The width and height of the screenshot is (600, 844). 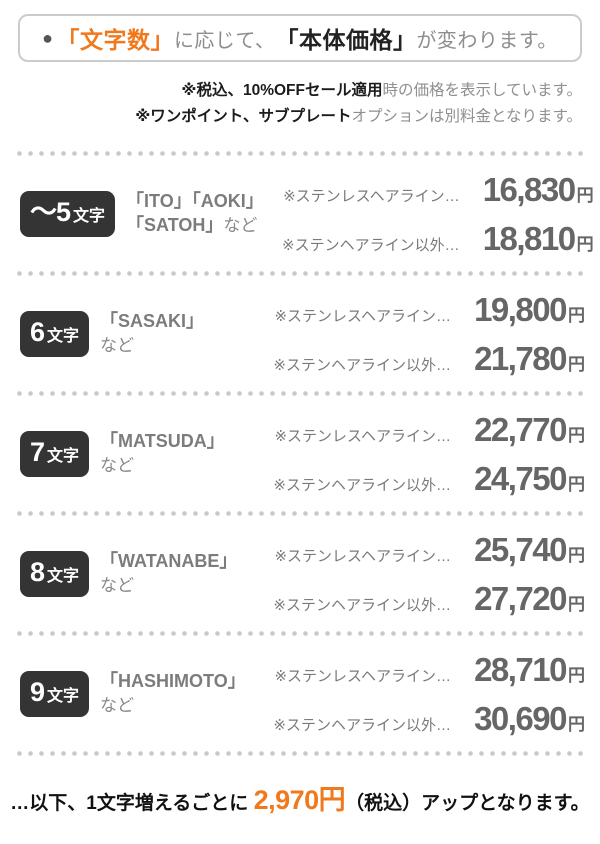 I want to click on price-value: 30,690, so click(x=520, y=718).